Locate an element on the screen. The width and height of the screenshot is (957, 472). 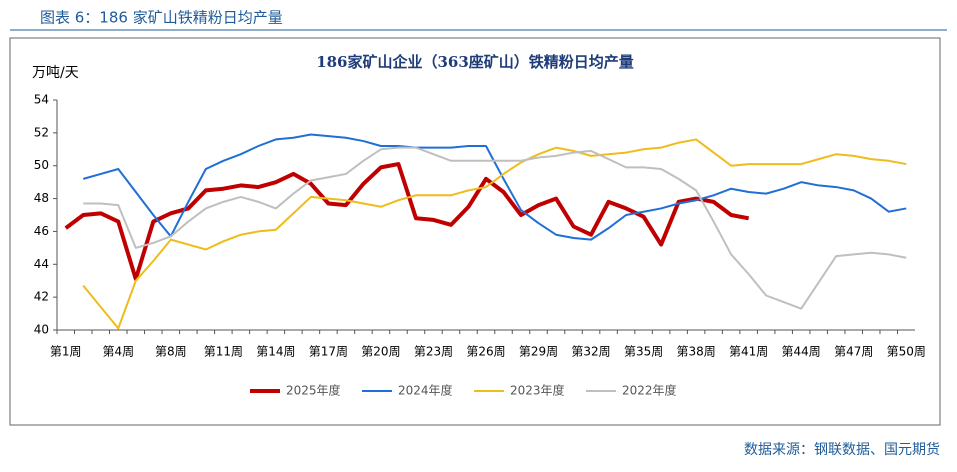
legend-label: 2025年度 is located at coordinates (313, 390).